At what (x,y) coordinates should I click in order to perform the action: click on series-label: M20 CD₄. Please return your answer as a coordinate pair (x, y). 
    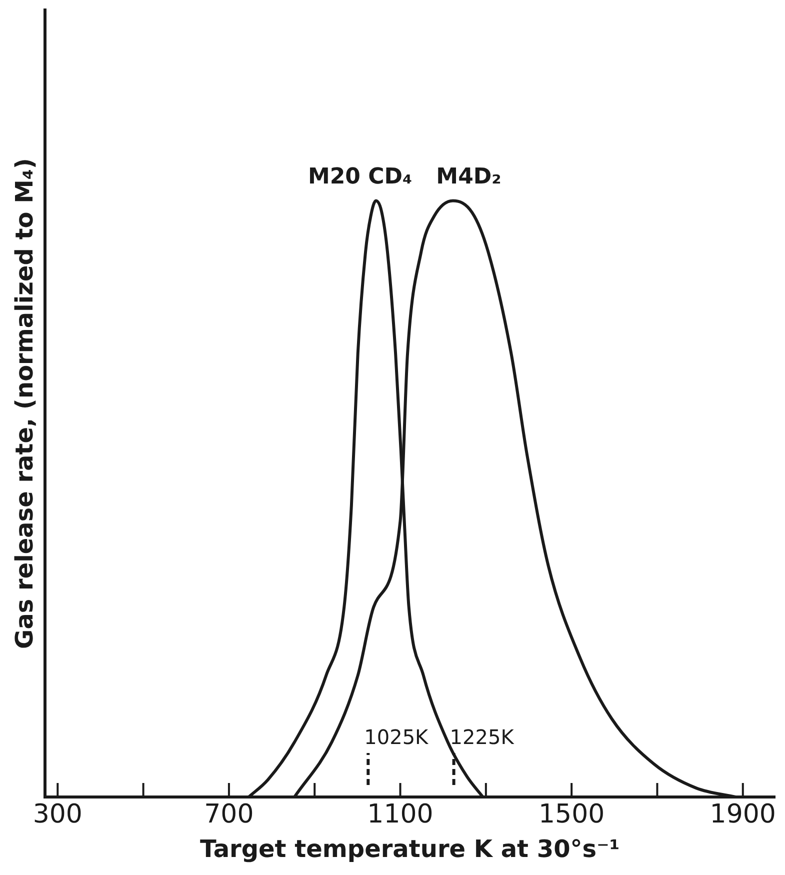
    Looking at the image, I should click on (360, 177).